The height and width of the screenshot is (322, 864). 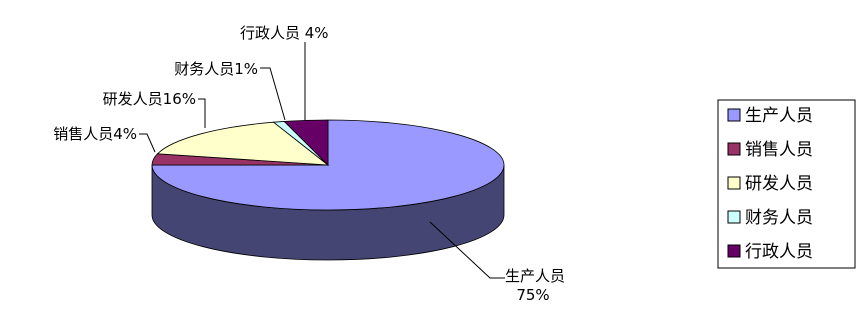 I want to click on data-label-2: 研发人员16%, so click(x=149, y=99).